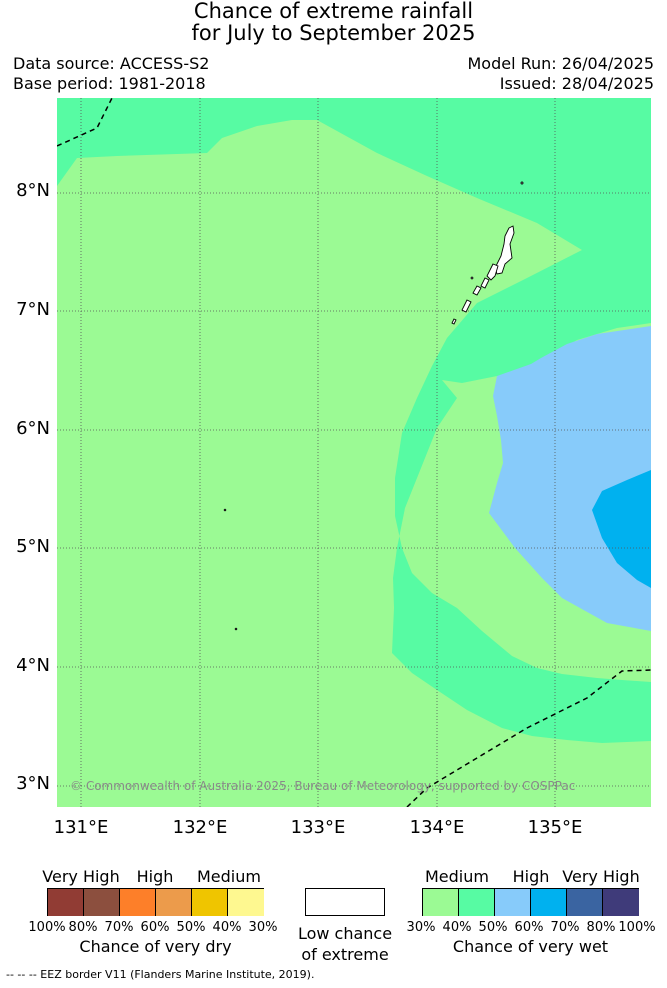 The width and height of the screenshot is (667, 988). Describe the element at coordinates (83, 927) in the screenshot. I see `dry-pct-label: 80%` at that location.